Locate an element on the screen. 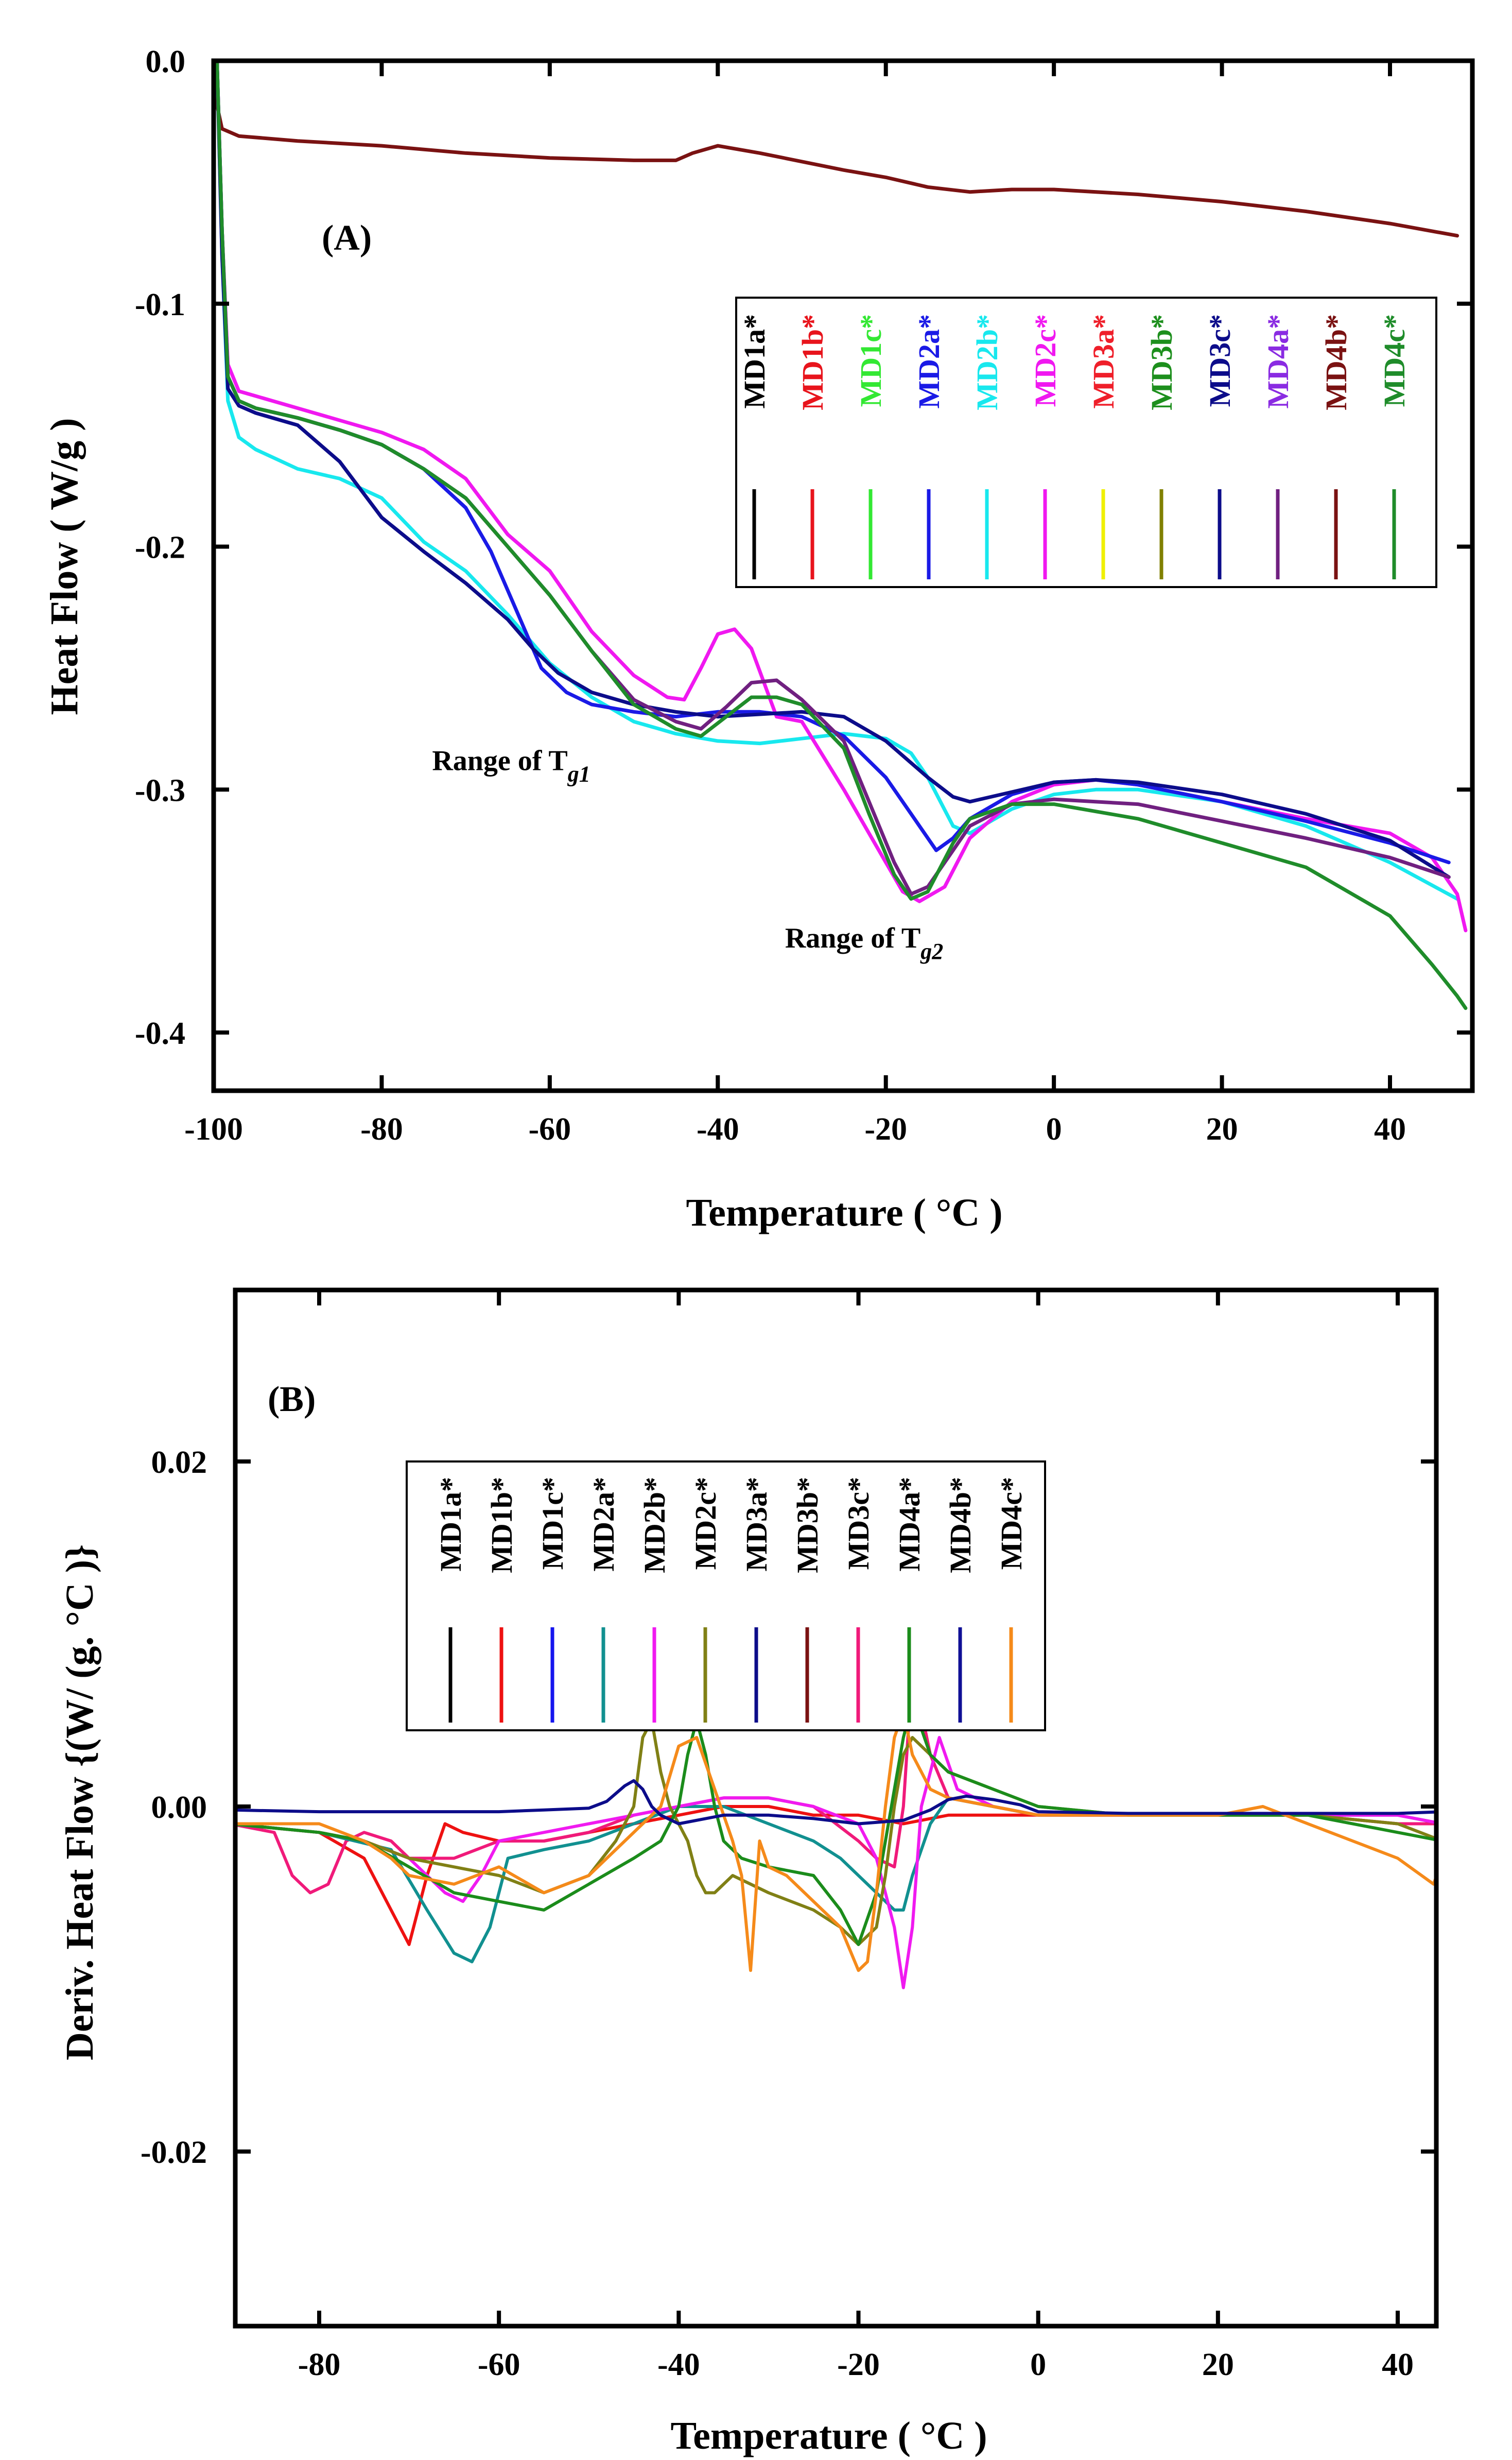 This screenshot has width=1512, height=2460. y-tick-label: -0.2 is located at coordinates (160, 547).